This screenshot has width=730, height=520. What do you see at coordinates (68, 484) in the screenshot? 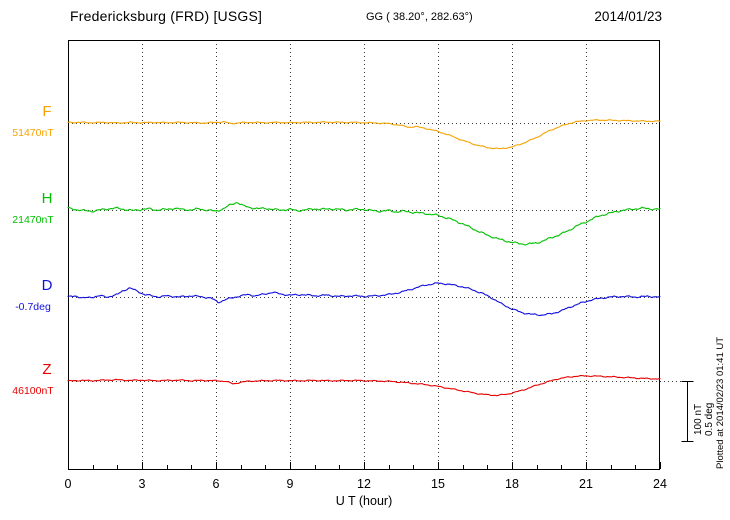
I see `x-tick-label: 0` at bounding box center [68, 484].